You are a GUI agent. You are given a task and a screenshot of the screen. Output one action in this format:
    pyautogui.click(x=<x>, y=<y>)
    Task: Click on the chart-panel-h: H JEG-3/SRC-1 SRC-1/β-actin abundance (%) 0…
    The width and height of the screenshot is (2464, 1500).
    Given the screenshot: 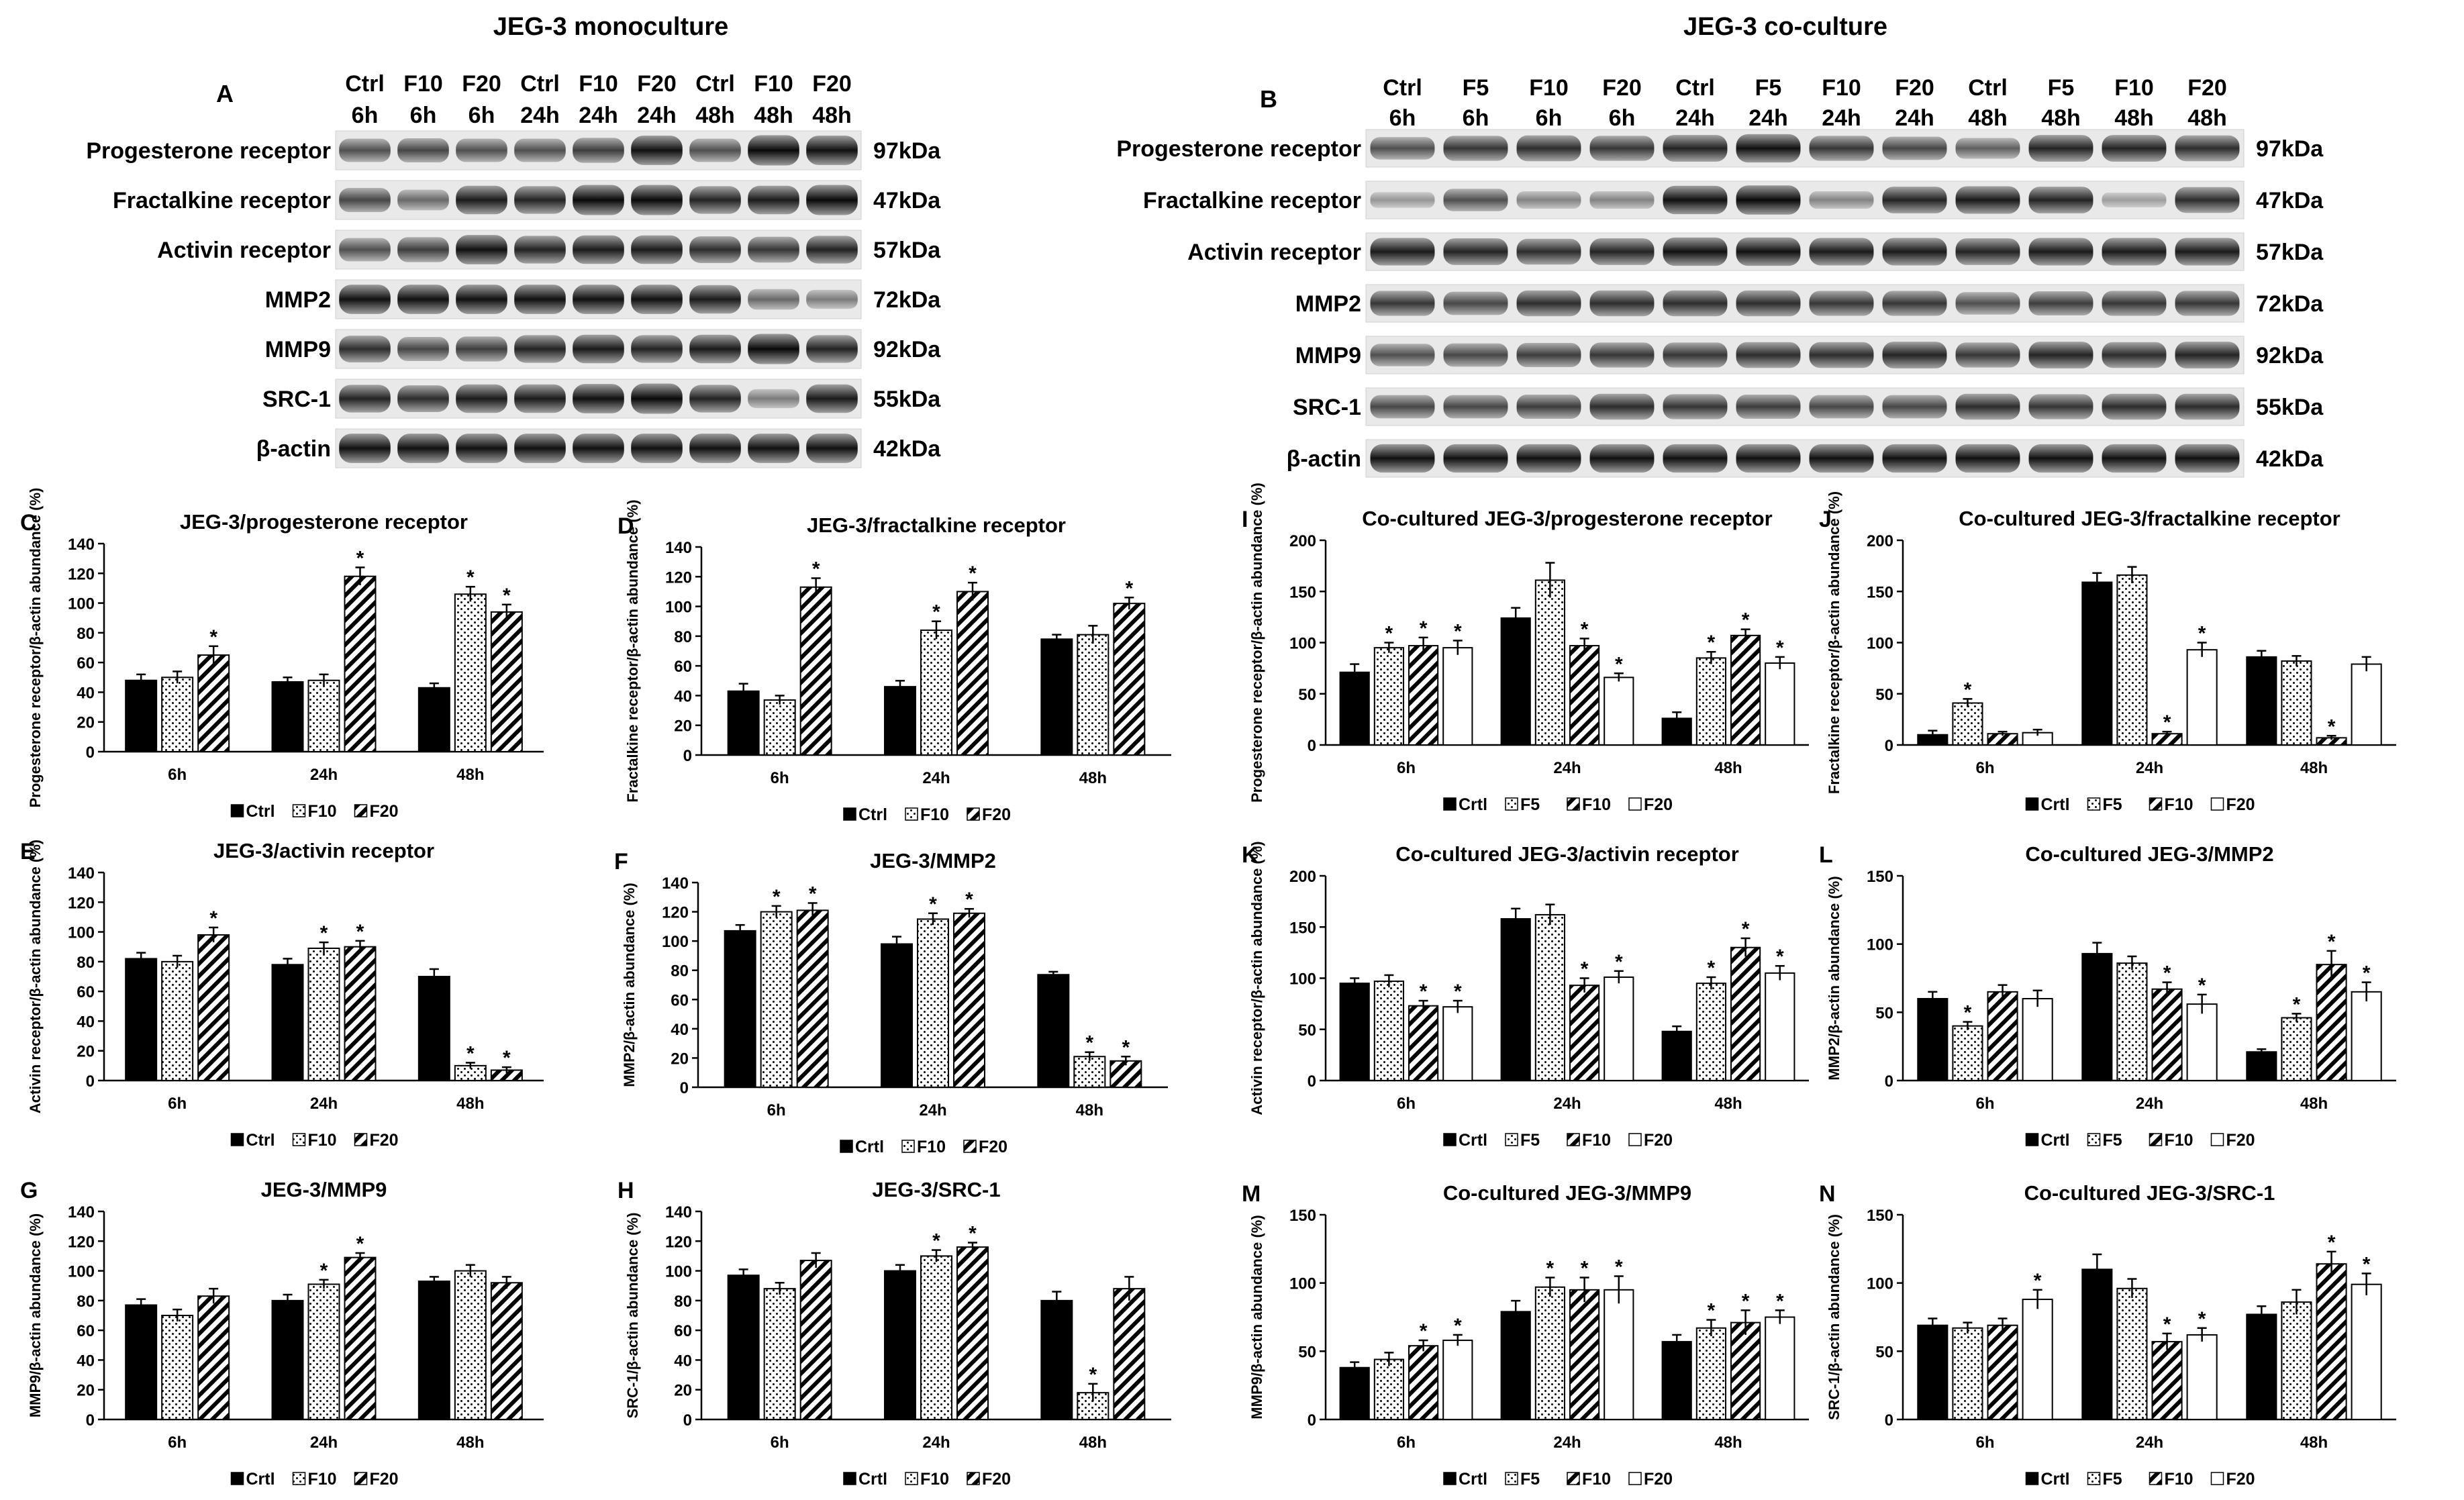 What is the action you would take?
    pyautogui.click(x=895, y=1333)
    